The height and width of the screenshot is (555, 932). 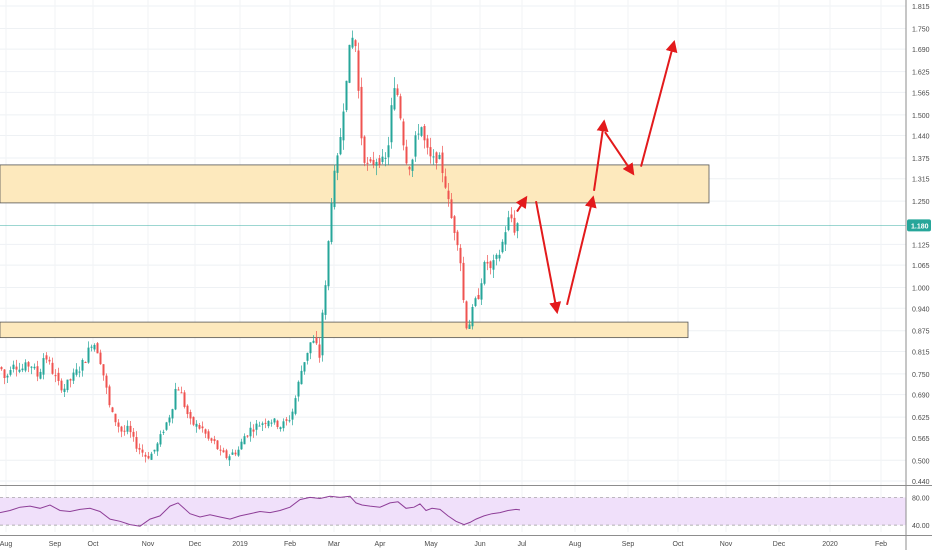 I want to click on x-tick-label: 2019, so click(x=240, y=544).